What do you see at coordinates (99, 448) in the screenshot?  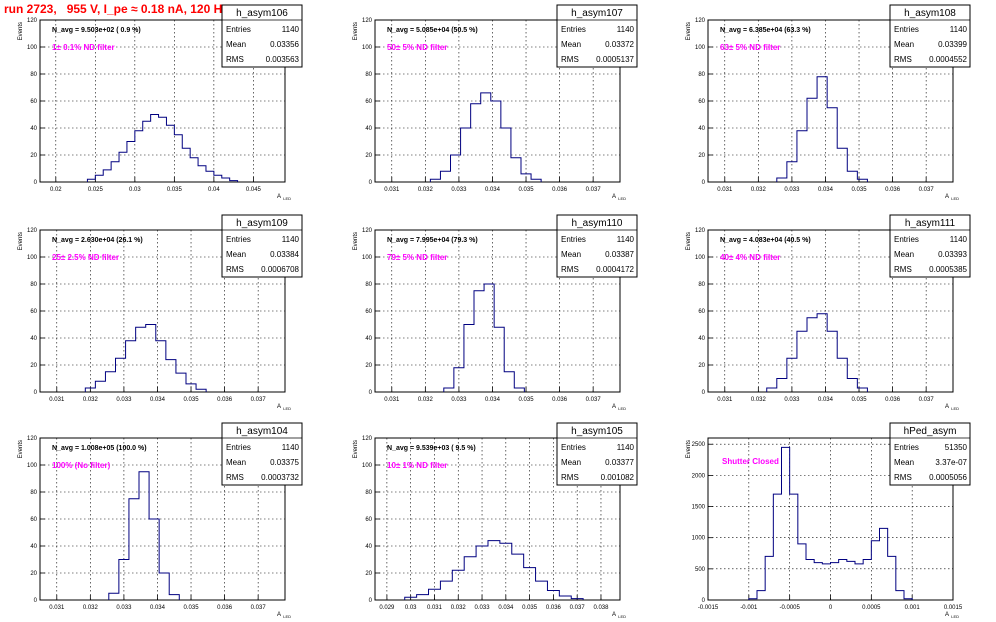 I see `navg-label: N_avg = 1.008e+05 (100.0 %)` at bounding box center [99, 448].